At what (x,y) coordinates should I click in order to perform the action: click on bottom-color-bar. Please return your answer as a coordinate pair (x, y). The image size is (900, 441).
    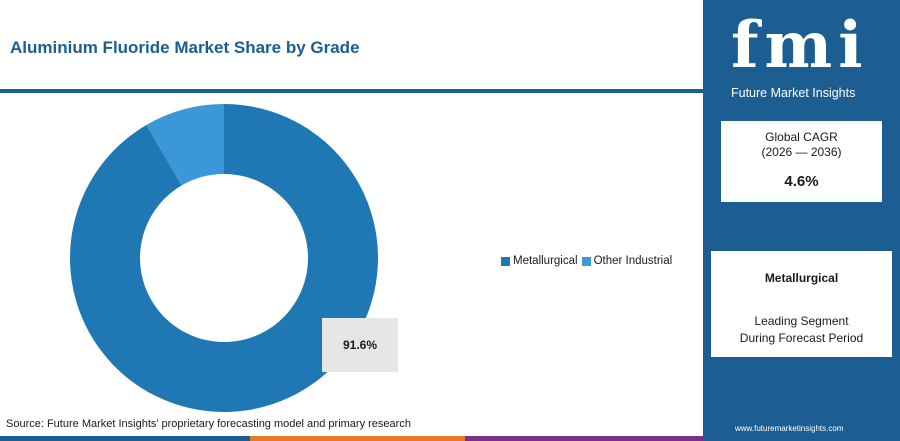
    Looking at the image, I should click on (351, 438).